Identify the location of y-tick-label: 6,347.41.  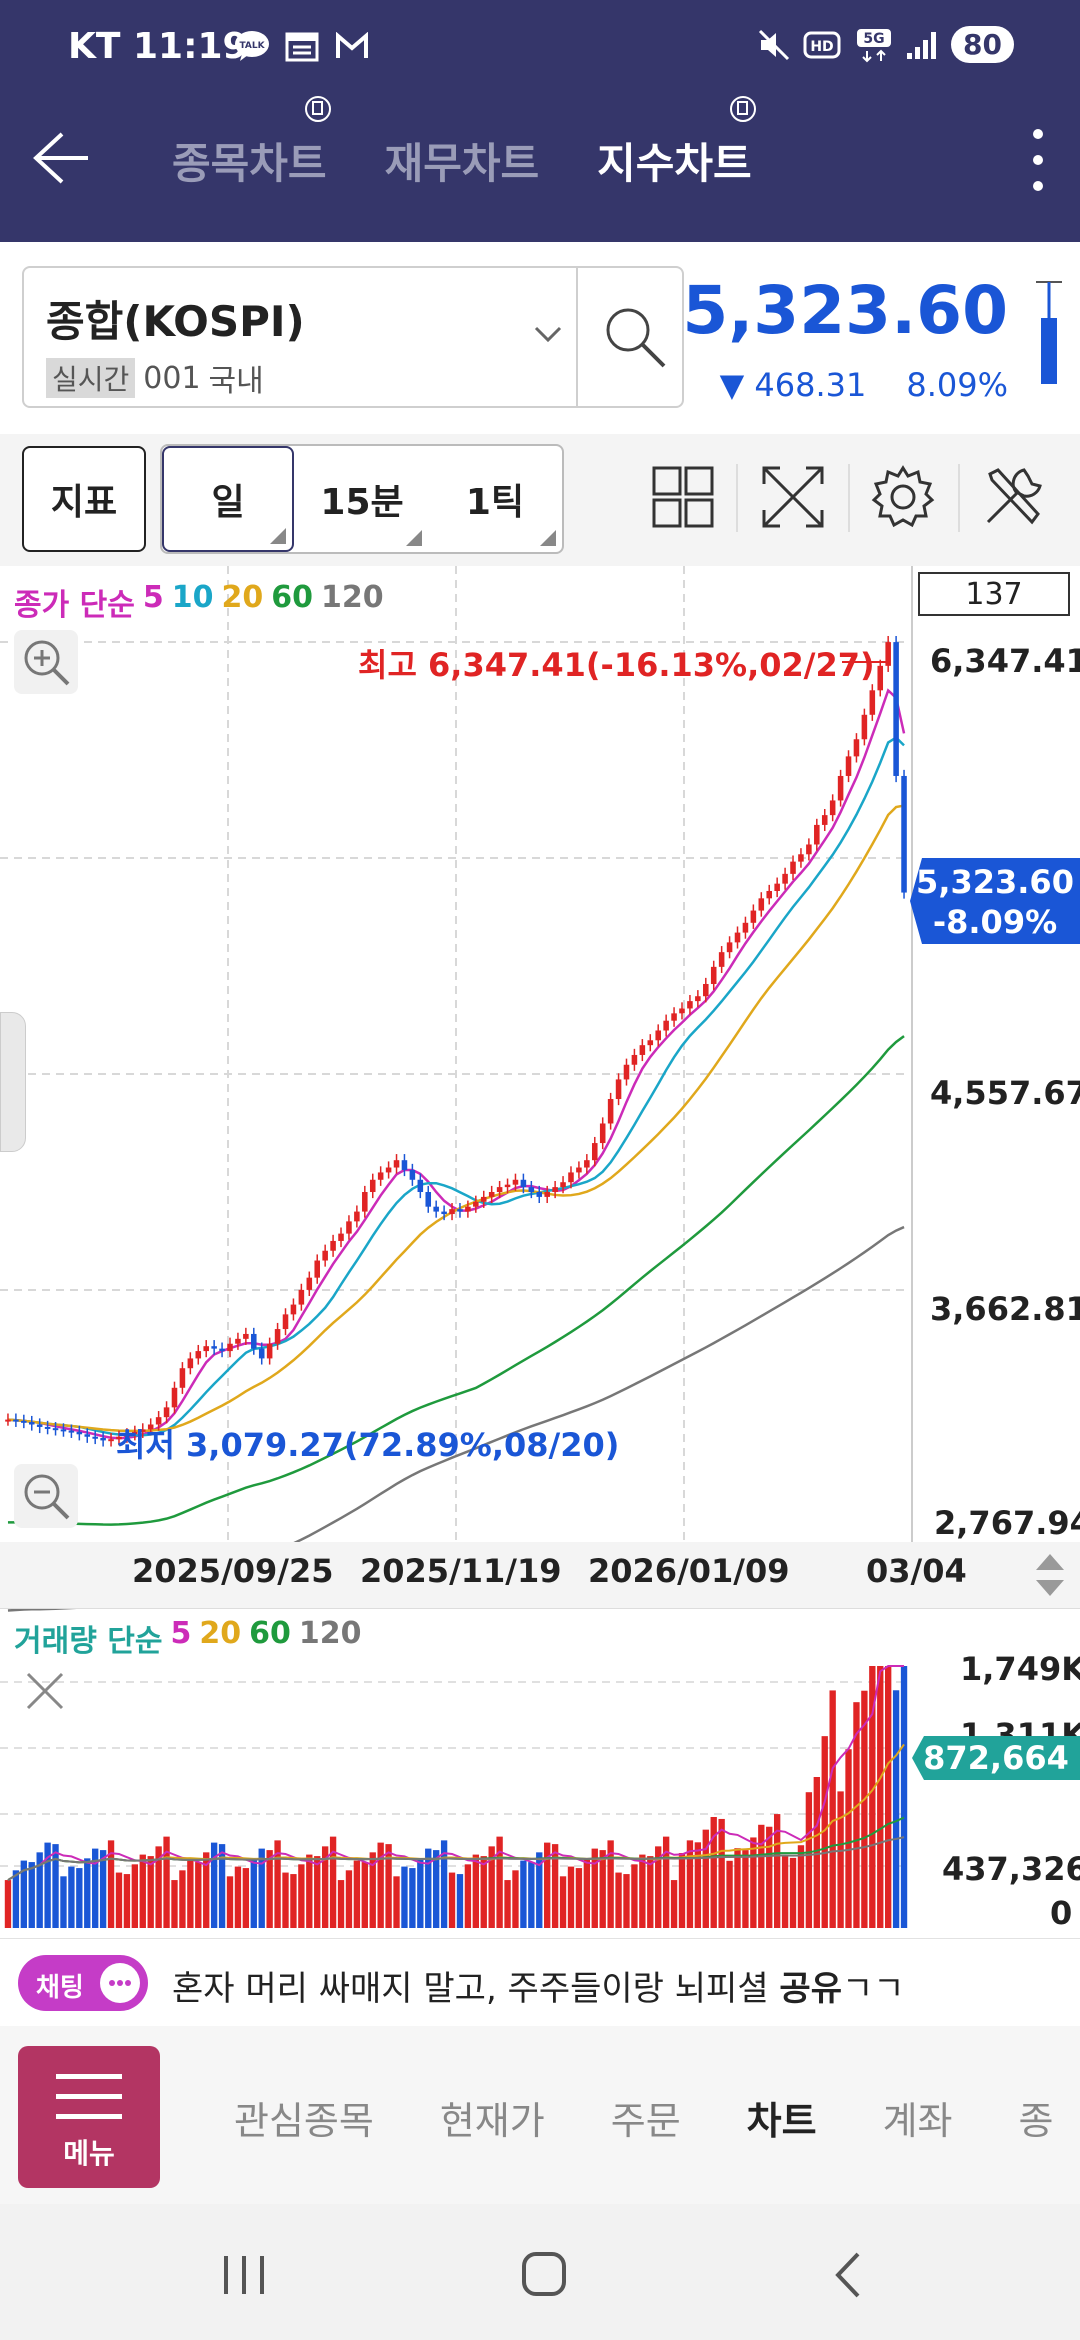
(1005, 661).